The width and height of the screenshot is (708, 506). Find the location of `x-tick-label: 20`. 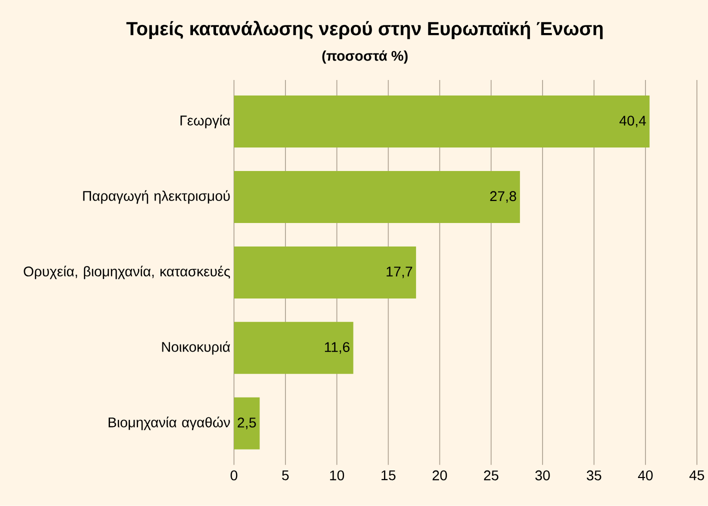

x-tick-label: 20 is located at coordinates (439, 475).